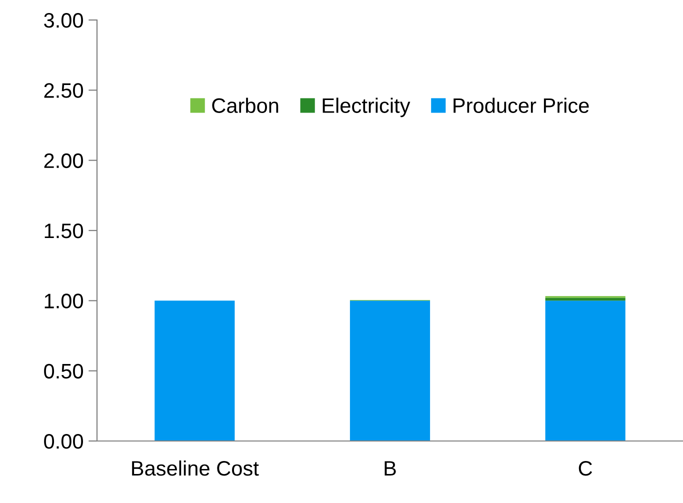 This screenshot has width=683, height=503. What do you see at coordinates (390, 468) in the screenshot?
I see `x-tick-label: B` at bounding box center [390, 468].